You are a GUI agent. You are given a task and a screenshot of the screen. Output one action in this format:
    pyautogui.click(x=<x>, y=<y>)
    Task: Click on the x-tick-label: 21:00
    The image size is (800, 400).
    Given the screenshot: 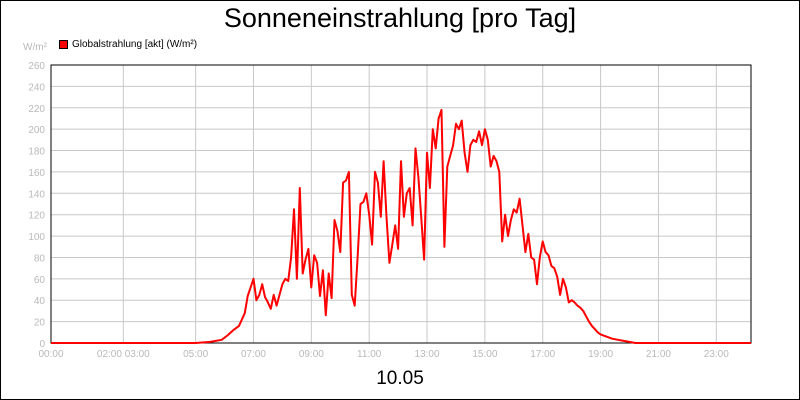 What is the action you would take?
    pyautogui.click(x=658, y=354)
    